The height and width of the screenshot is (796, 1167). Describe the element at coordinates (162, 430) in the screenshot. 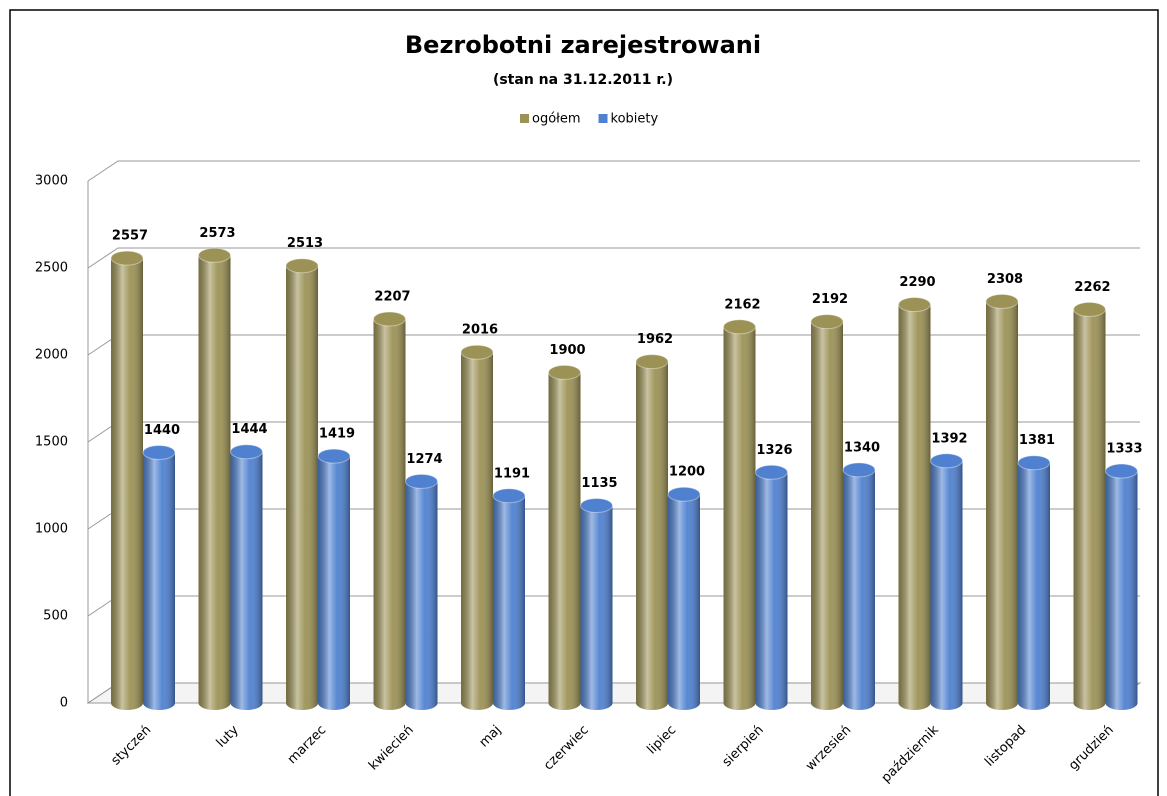

I see `value-label: 1440` at that location.